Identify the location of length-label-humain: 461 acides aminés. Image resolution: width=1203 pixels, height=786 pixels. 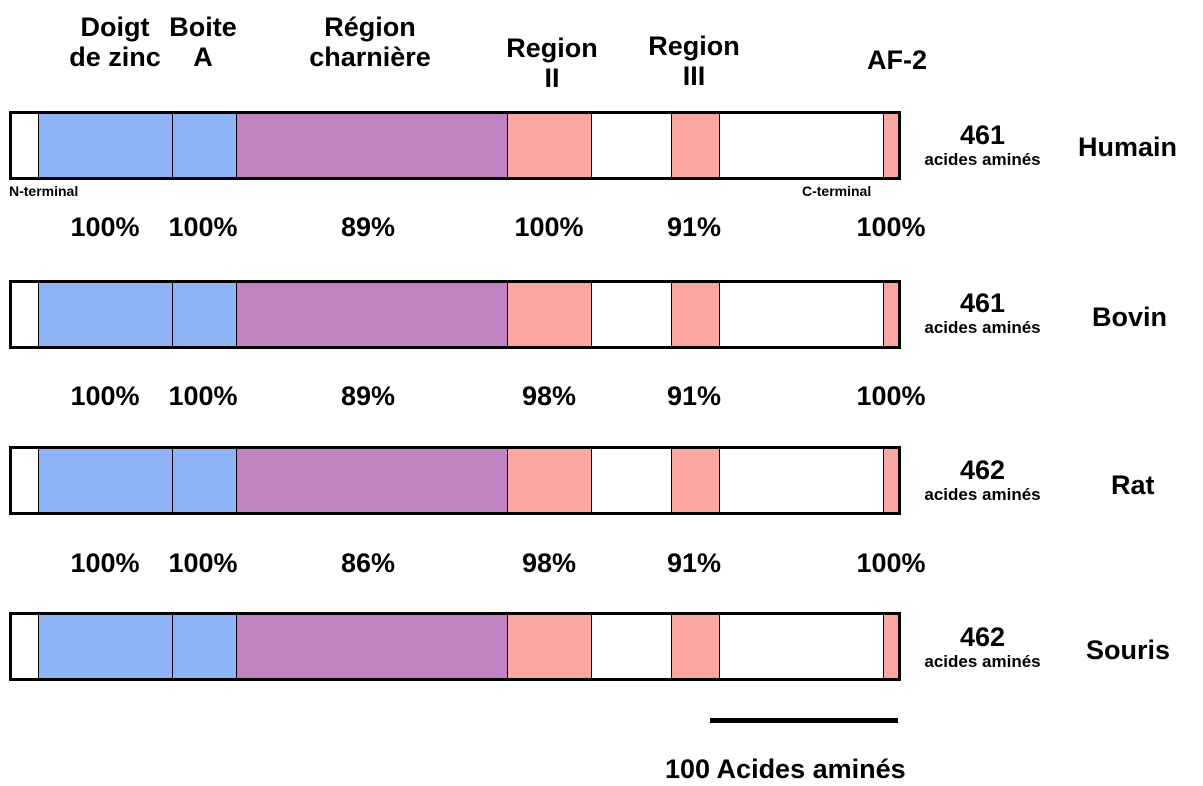
(982, 145).